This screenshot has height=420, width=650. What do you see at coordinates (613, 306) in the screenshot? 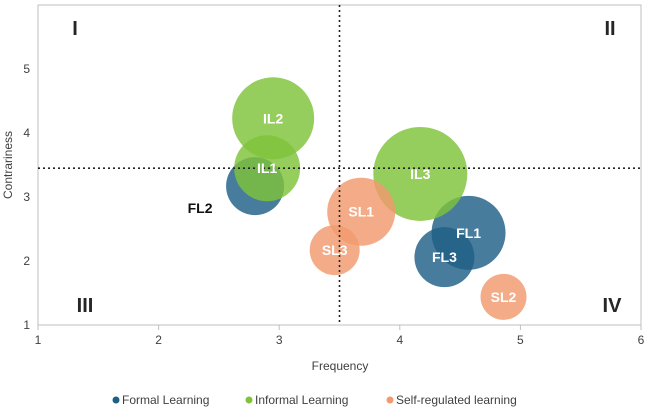
I see `quadrant-label-iv: IV` at bounding box center [613, 306].